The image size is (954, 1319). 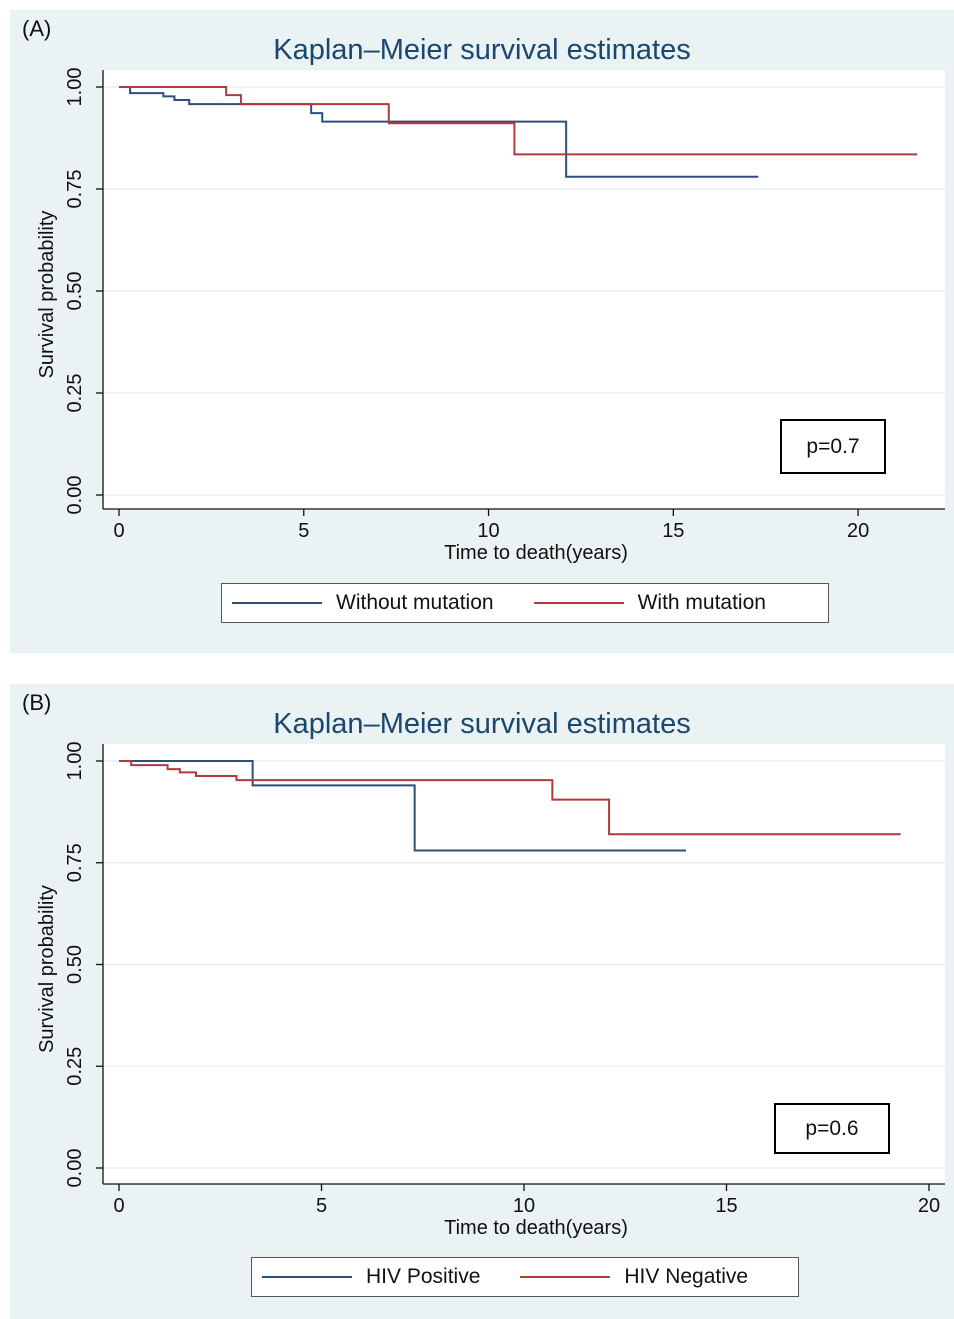 I want to click on legend-swatch-hiv-positive, so click(x=307, y=1277).